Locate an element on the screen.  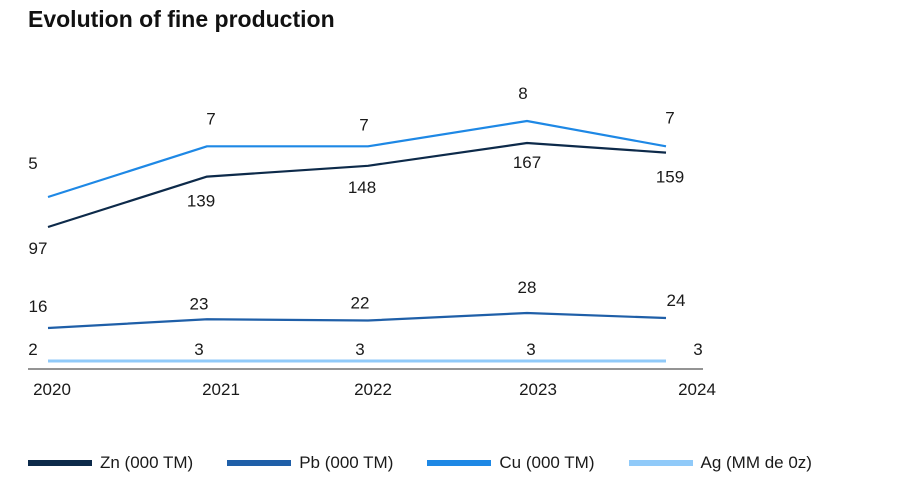
legend-label: Pb (000 TM) is located at coordinates (346, 462).